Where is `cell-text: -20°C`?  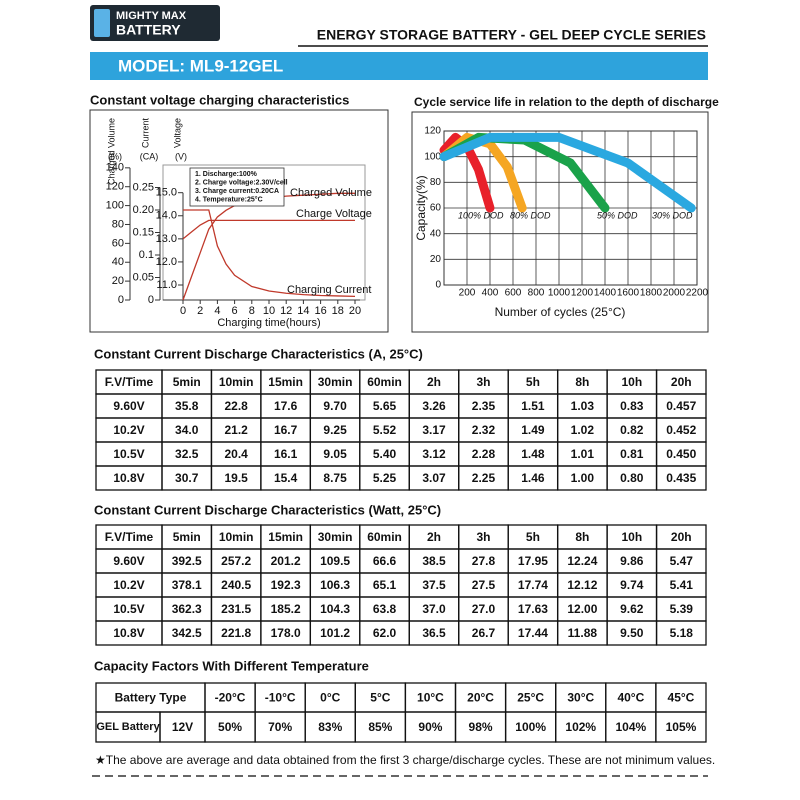
cell-text: -20°C is located at coordinates (230, 698).